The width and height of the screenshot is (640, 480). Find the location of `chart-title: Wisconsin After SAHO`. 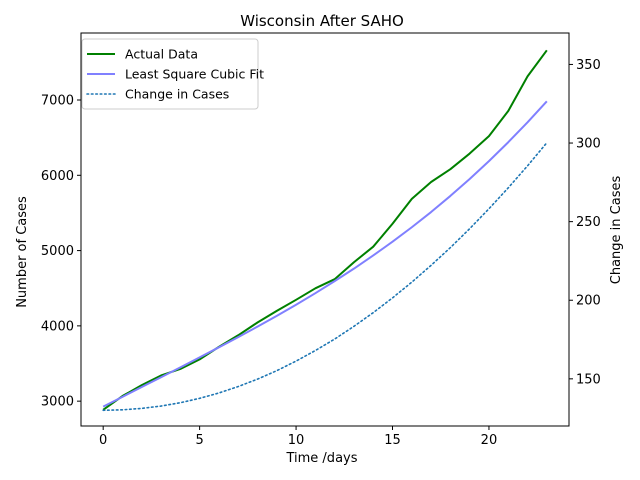

chart-title: Wisconsin After SAHO is located at coordinates (322, 21).